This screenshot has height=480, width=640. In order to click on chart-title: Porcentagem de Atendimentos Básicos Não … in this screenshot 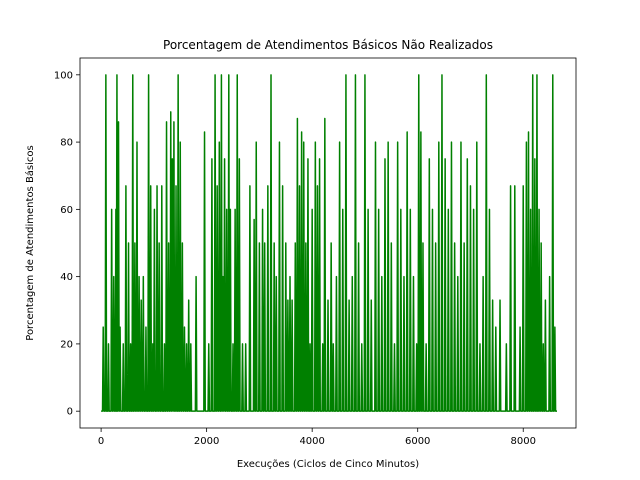, I will do `click(328, 45)`.